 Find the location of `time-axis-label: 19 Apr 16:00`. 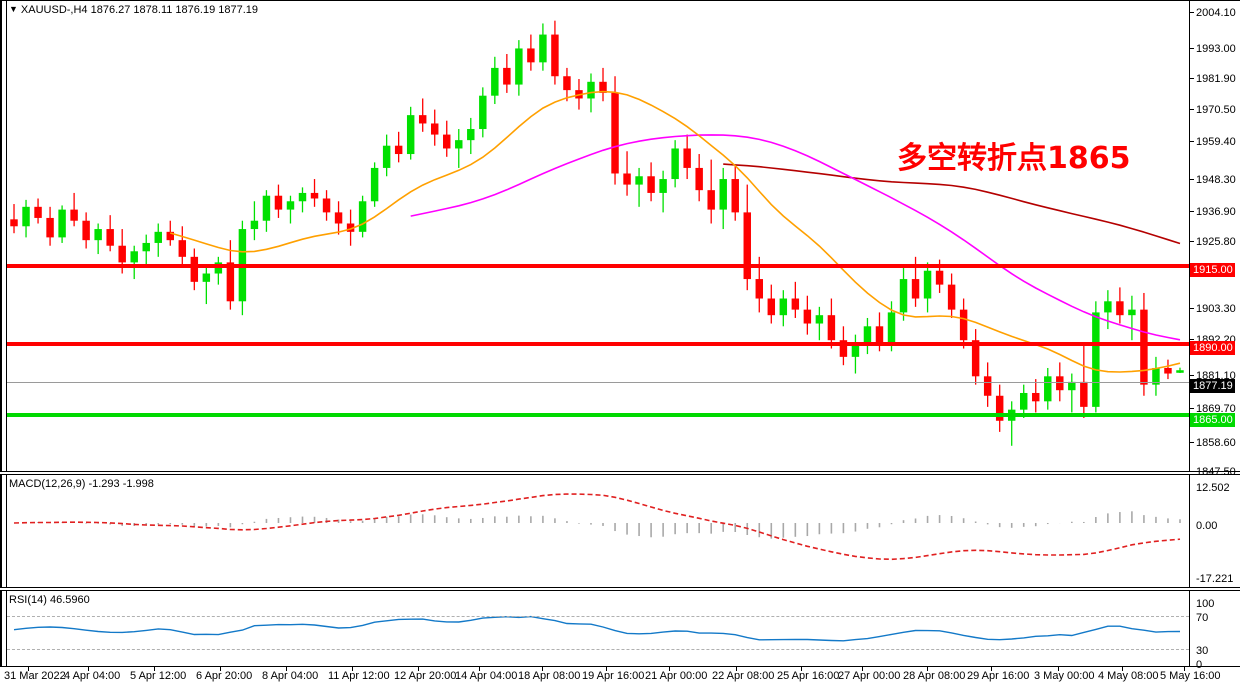

time-axis-label: 19 Apr 16:00 is located at coordinates (613, 676).